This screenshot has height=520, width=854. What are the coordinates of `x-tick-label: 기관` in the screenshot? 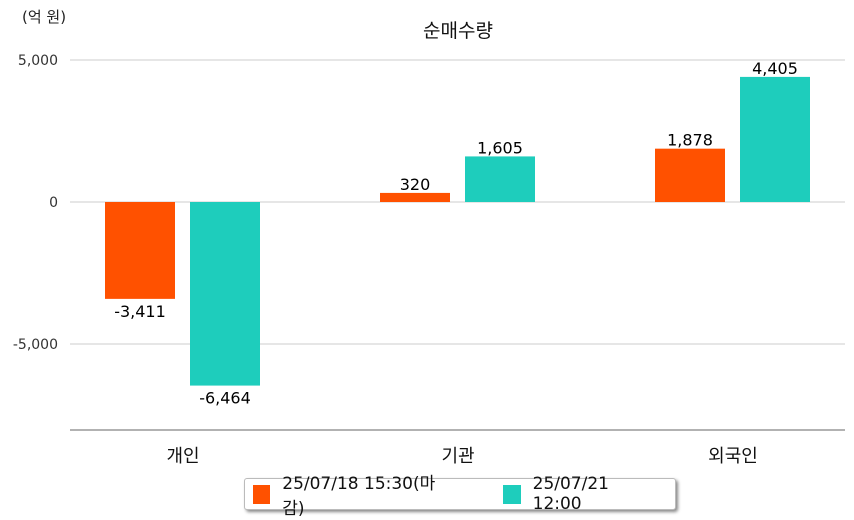 It's located at (457, 456).